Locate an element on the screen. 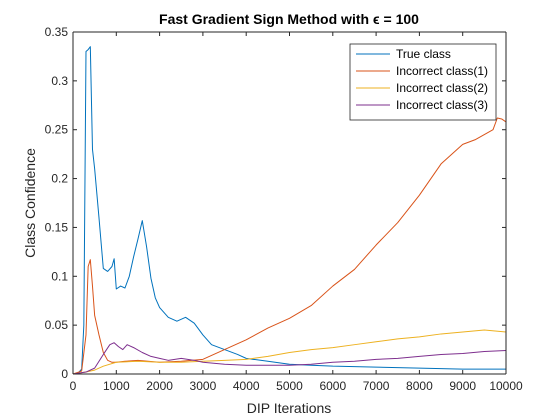 This screenshot has width=560, height=420. x-axis-label: DIP Iterations is located at coordinates (289, 408).